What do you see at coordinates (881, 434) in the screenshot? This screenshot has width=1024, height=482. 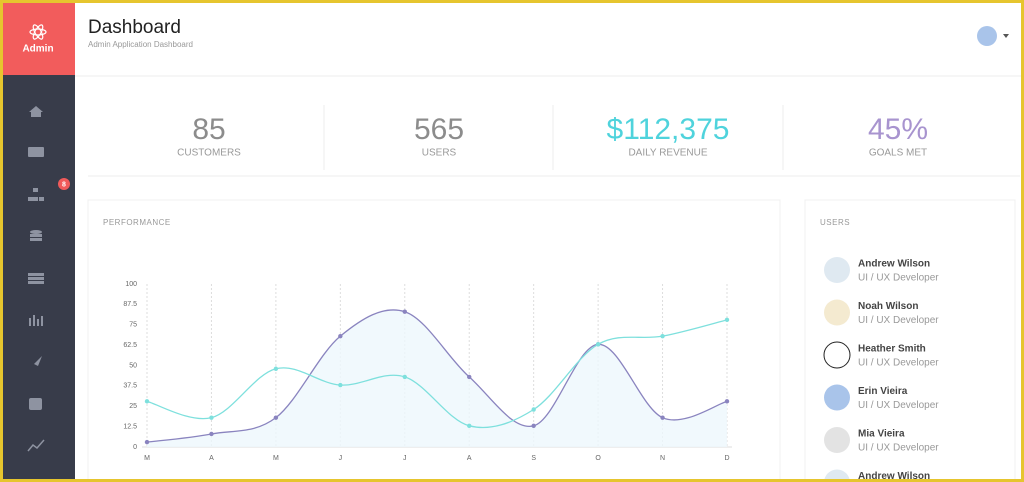 I see `user-name: Mia Vieira` at bounding box center [881, 434].